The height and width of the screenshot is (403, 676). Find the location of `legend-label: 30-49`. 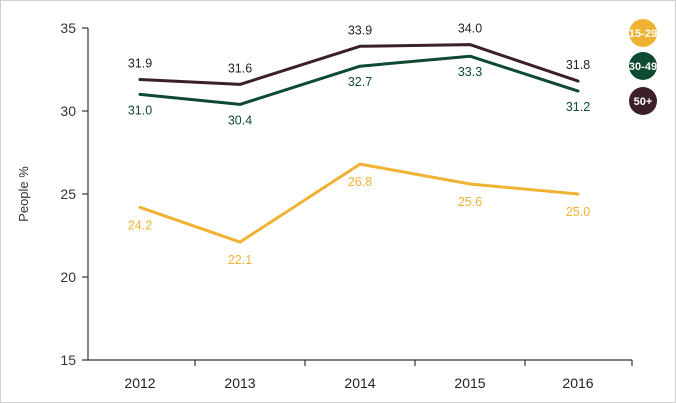

legend-label: 30-49 is located at coordinates (643, 67).